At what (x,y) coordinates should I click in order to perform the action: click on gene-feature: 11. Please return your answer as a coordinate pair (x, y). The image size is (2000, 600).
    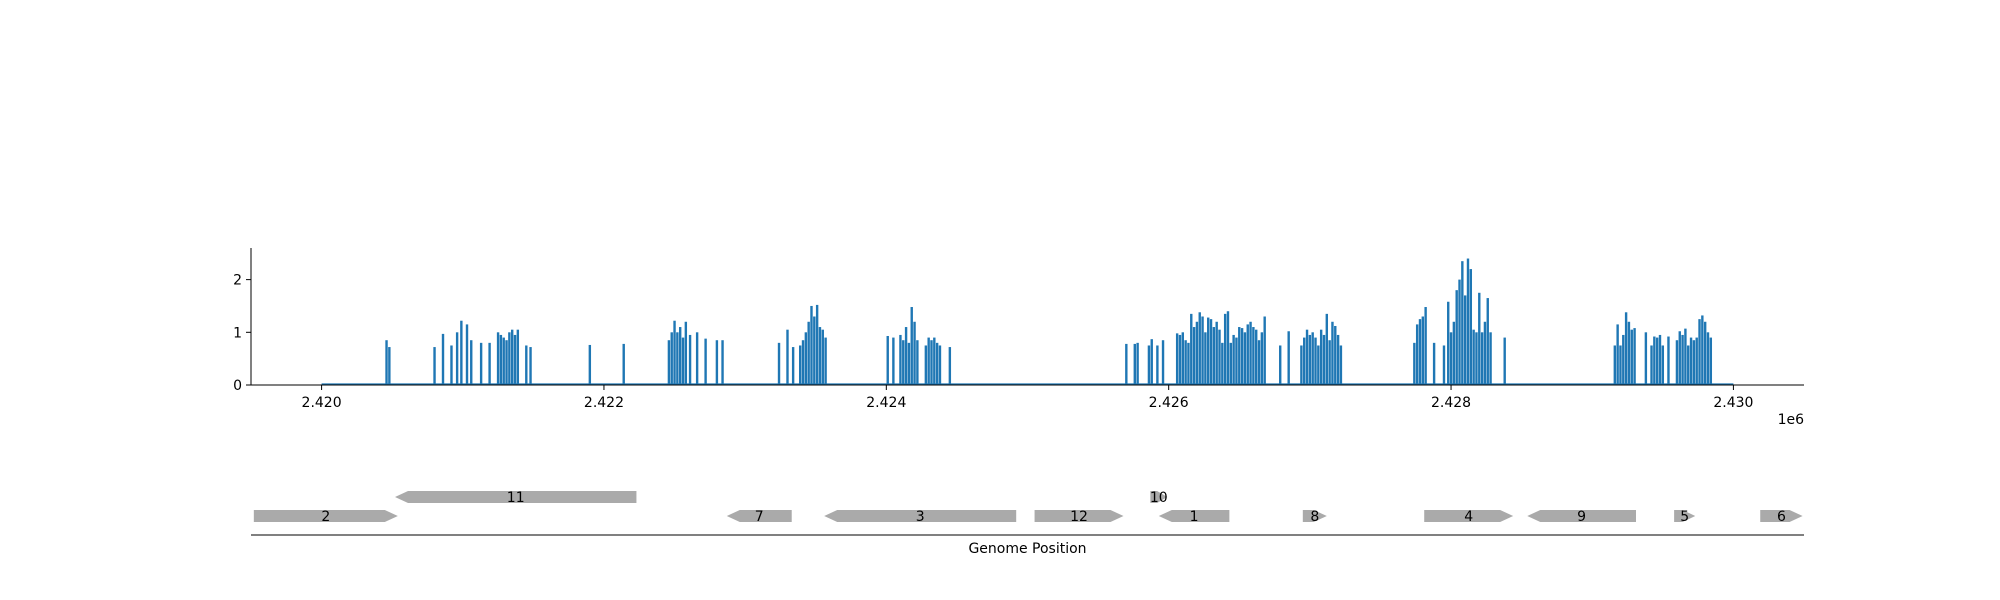
    Looking at the image, I should click on (516, 498).